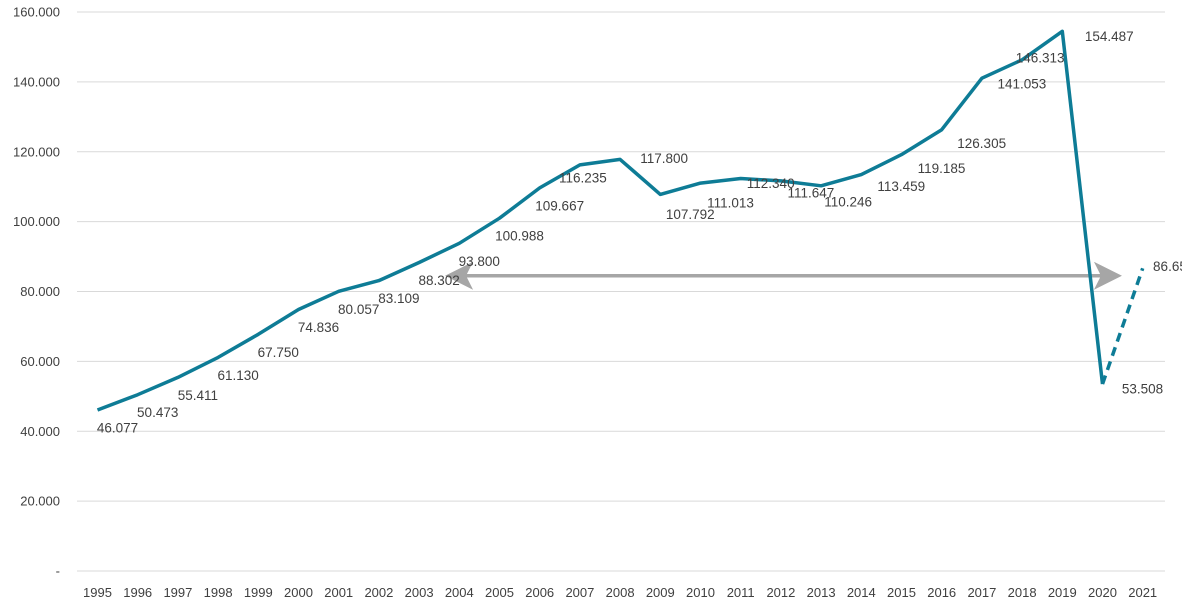 This screenshot has height=602, width=1182. Describe the element at coordinates (1021, 84) in the screenshot. I see `data-label: 141.053` at that location.